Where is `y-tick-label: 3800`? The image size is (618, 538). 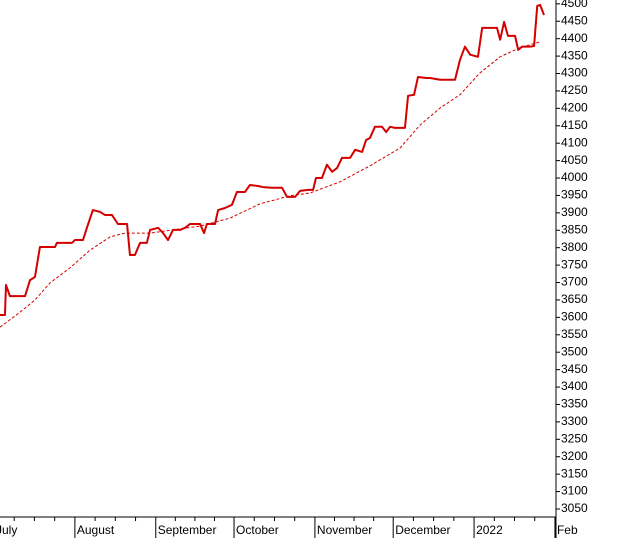
y-tick-label: 3800 is located at coordinates (574, 247).